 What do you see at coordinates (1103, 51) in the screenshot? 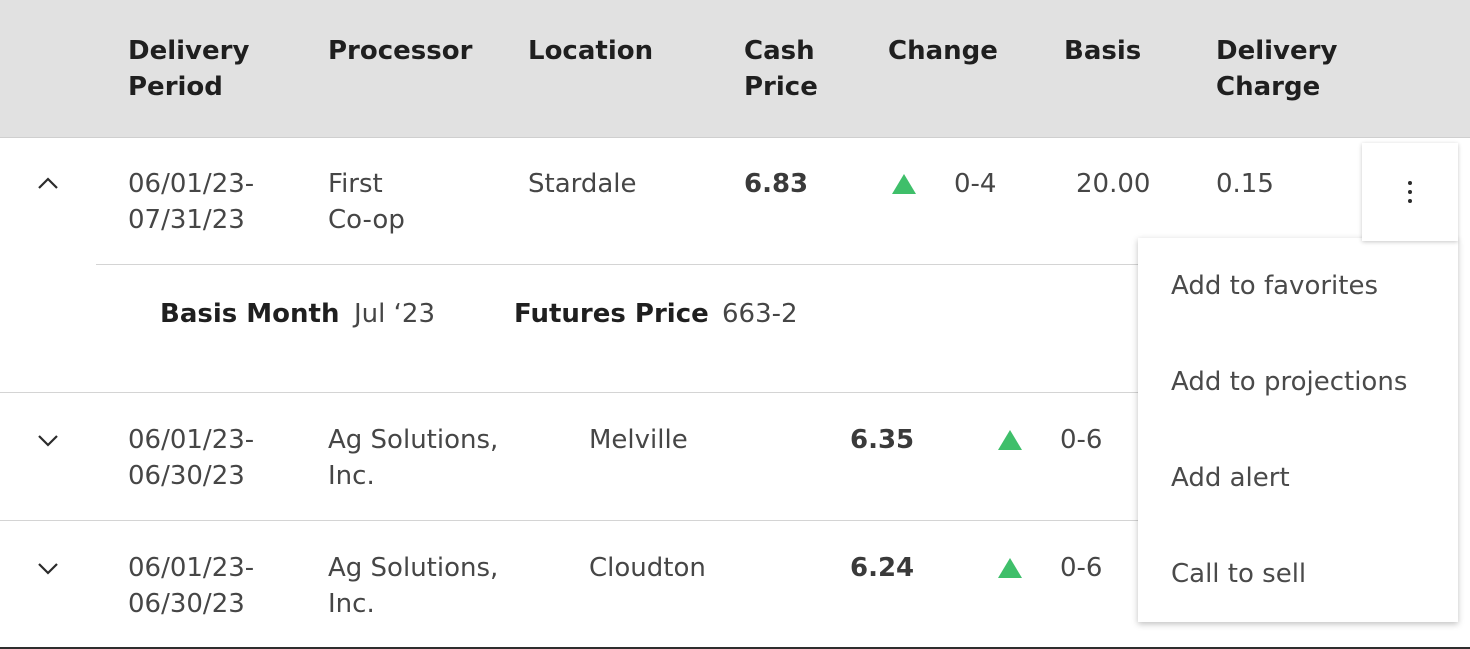
I see `header-basis: Basis` at bounding box center [1103, 51].